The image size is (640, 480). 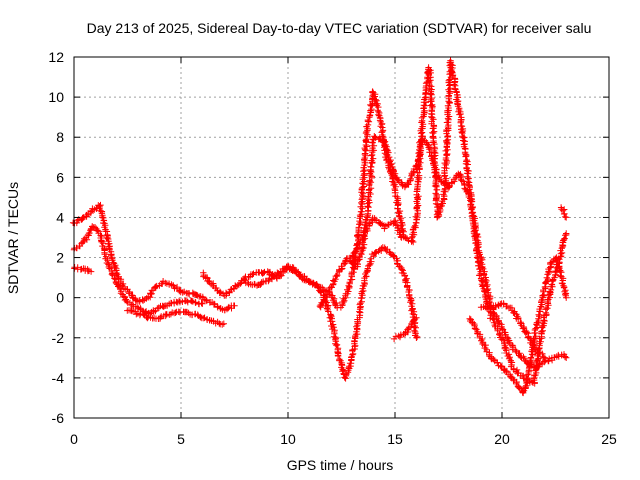 What do you see at coordinates (181, 439) in the screenshot?
I see `x-tick-label: 5` at bounding box center [181, 439].